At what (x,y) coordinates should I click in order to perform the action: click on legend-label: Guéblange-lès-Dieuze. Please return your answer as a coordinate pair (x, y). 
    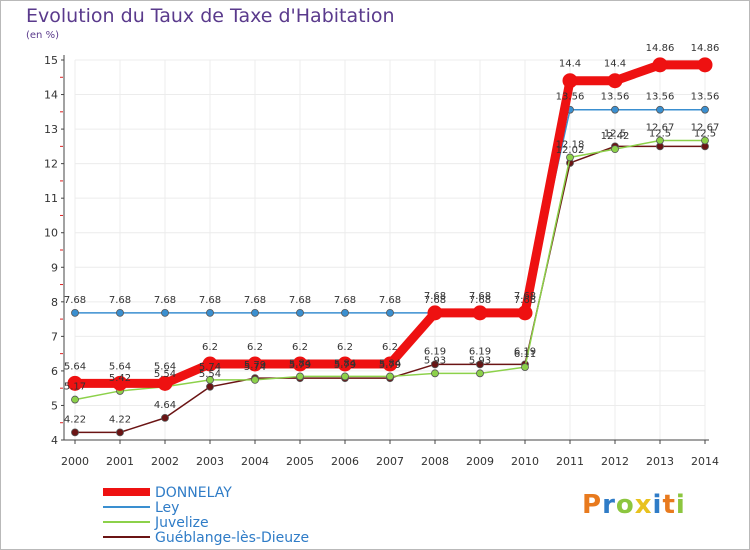
    Looking at the image, I should click on (232, 538).